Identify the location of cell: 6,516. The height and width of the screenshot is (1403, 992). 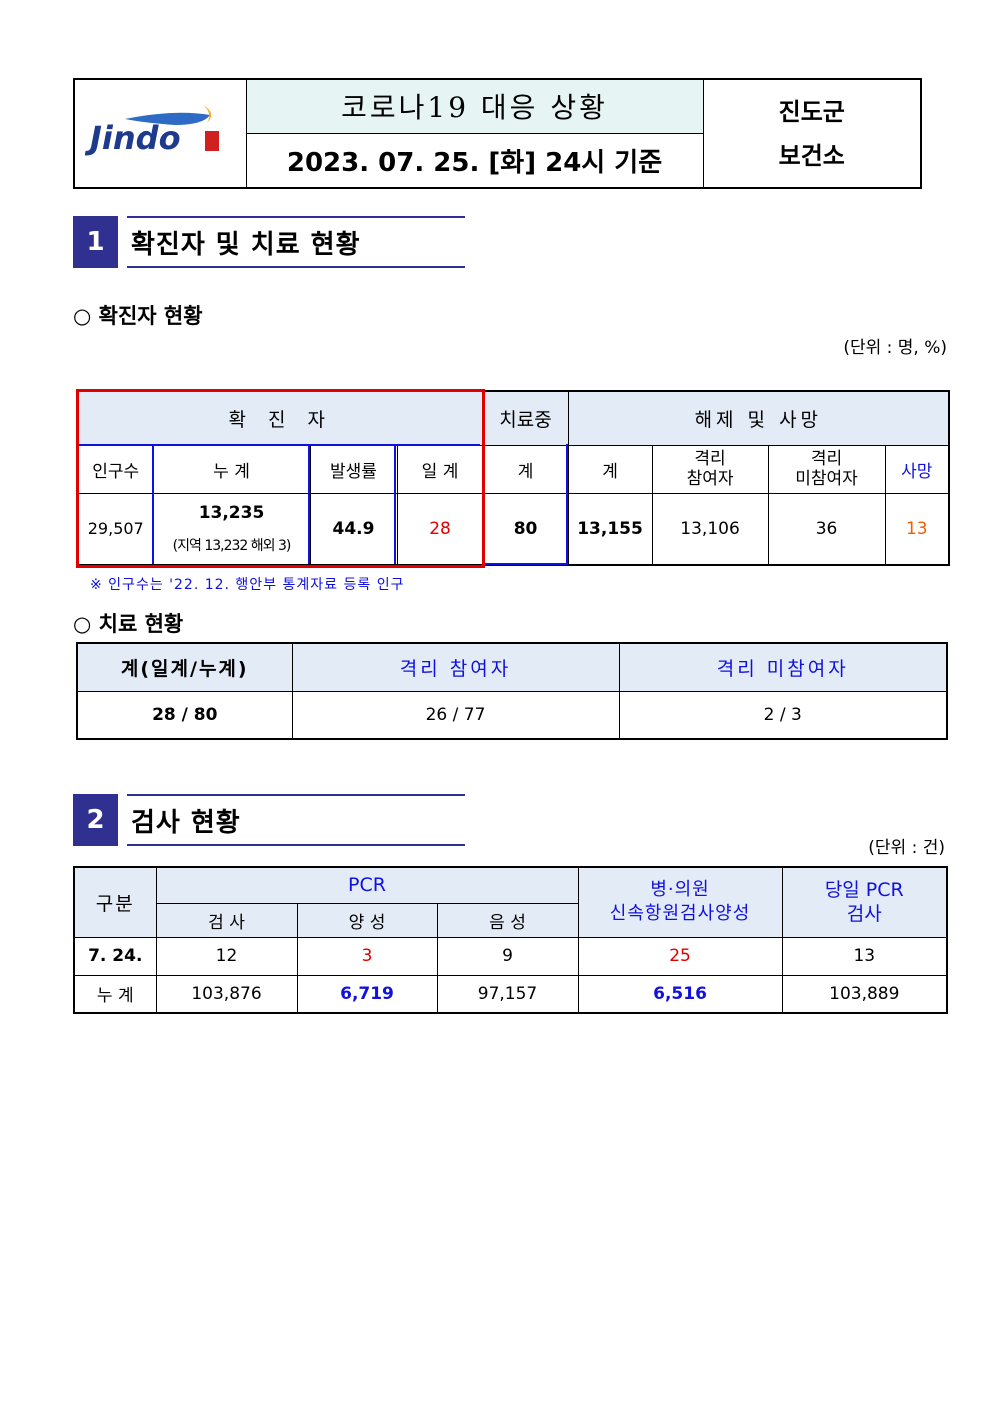
(680, 994).